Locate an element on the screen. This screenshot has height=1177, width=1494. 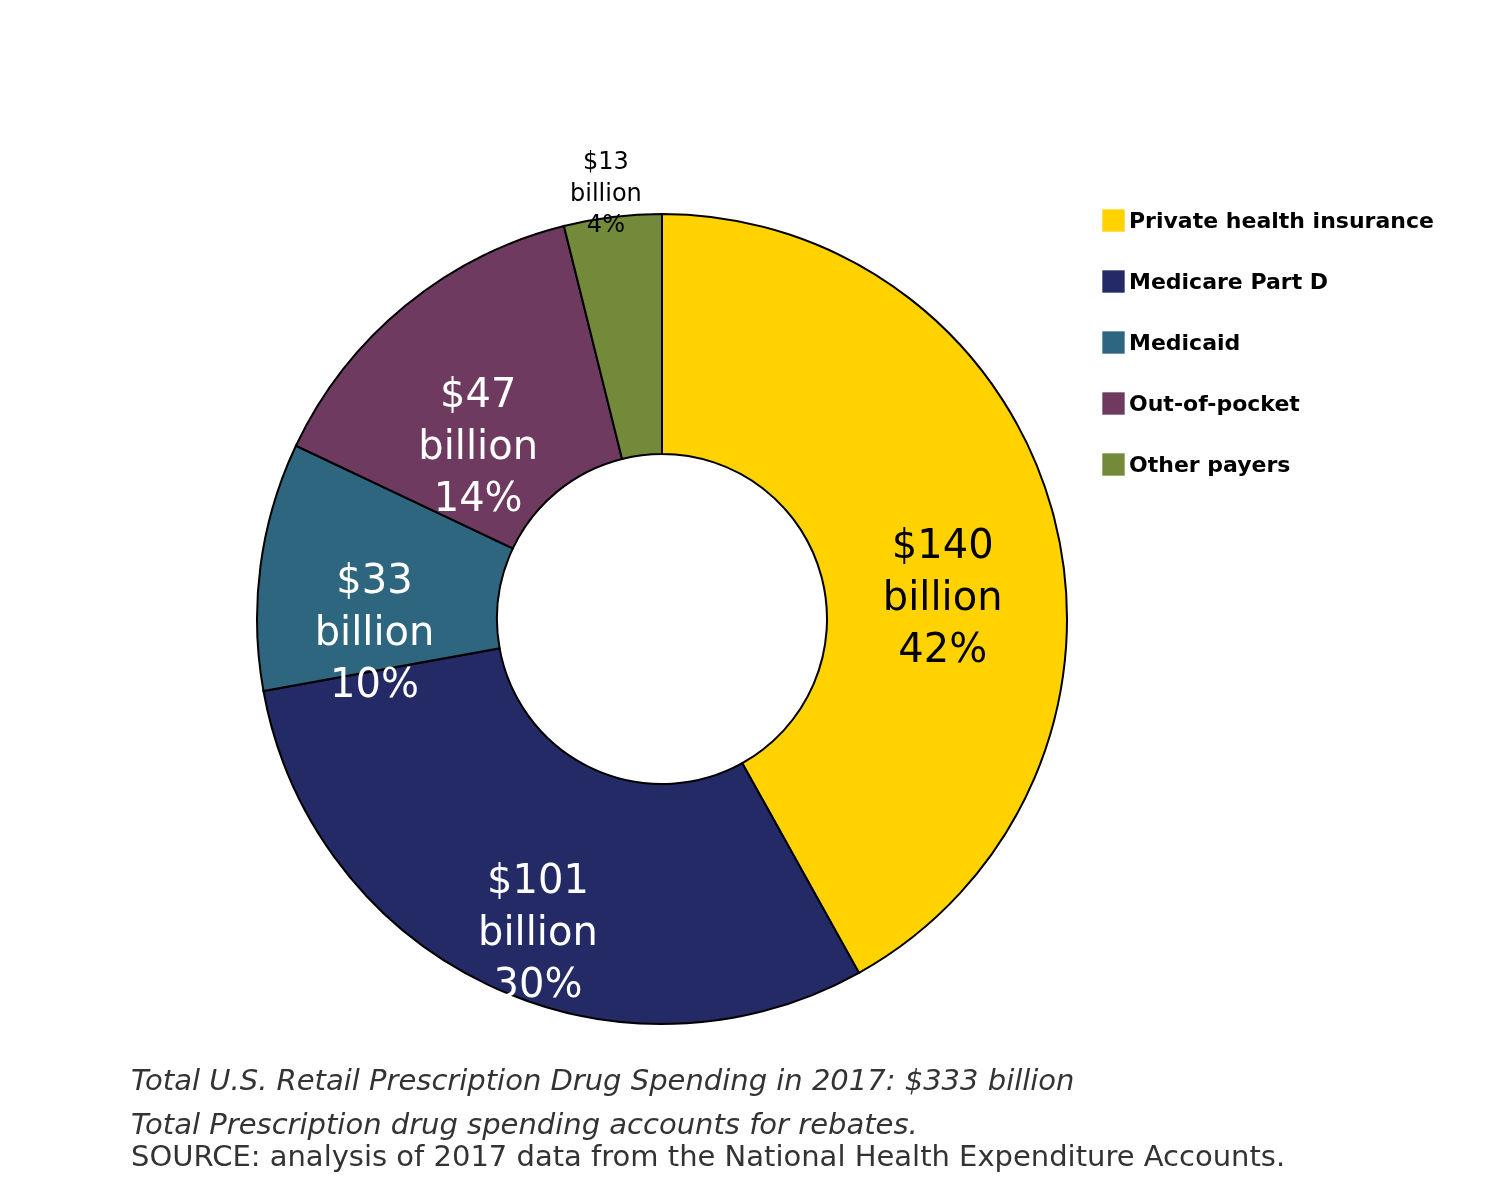
data-label: $101 billion 30% is located at coordinates (538, 931).